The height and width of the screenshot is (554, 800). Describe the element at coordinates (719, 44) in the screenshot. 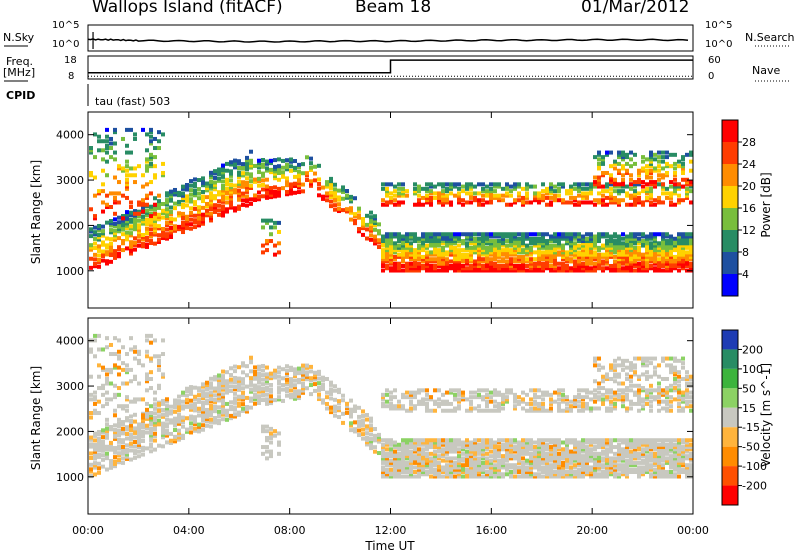

I see `nsearch-tick-bottom: 10^0` at that location.